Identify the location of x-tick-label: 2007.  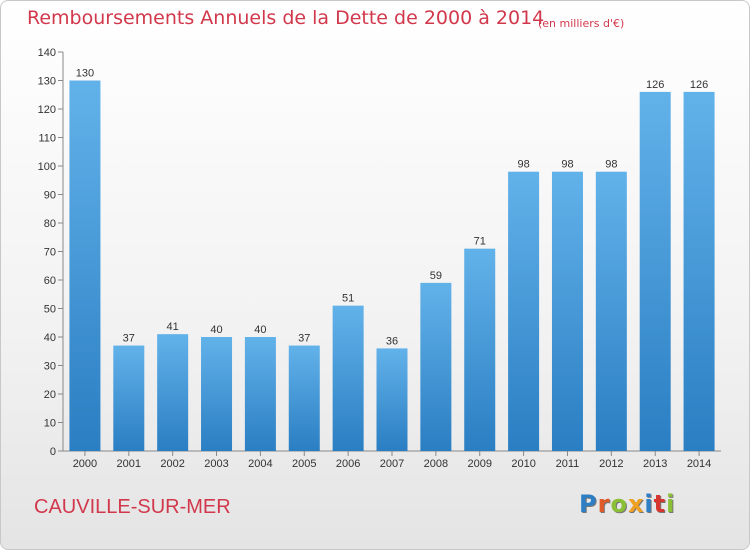
(392, 464).